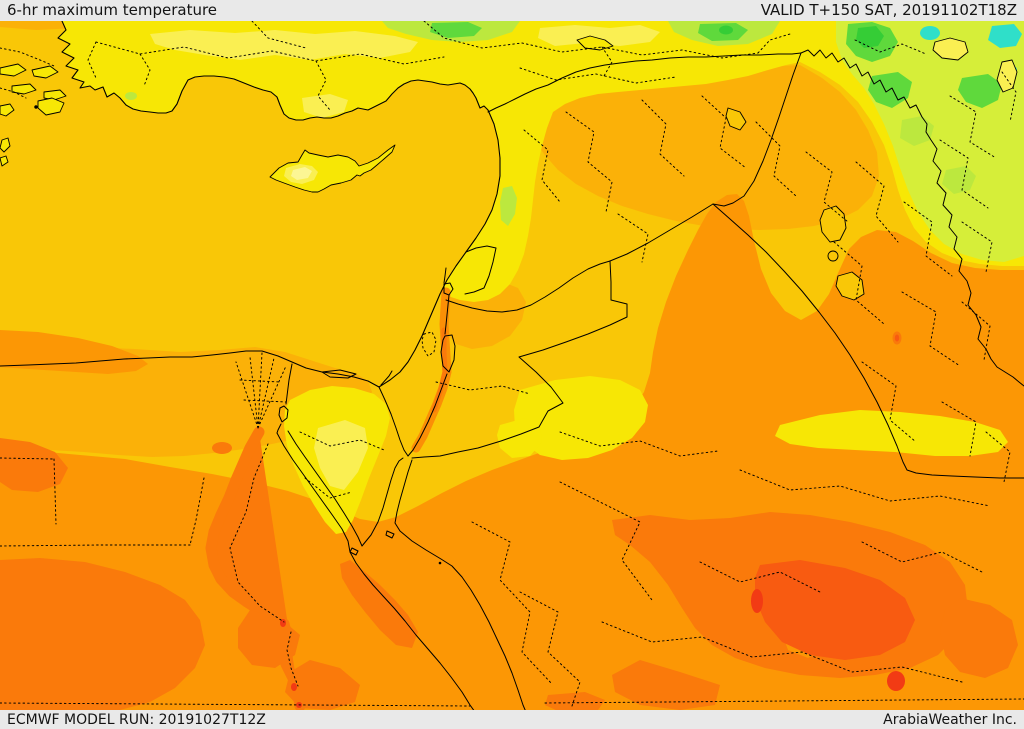 The width and height of the screenshot is (1024, 729). What do you see at coordinates (736, 119) in the screenshot?
I see `lake-assad` at bounding box center [736, 119].